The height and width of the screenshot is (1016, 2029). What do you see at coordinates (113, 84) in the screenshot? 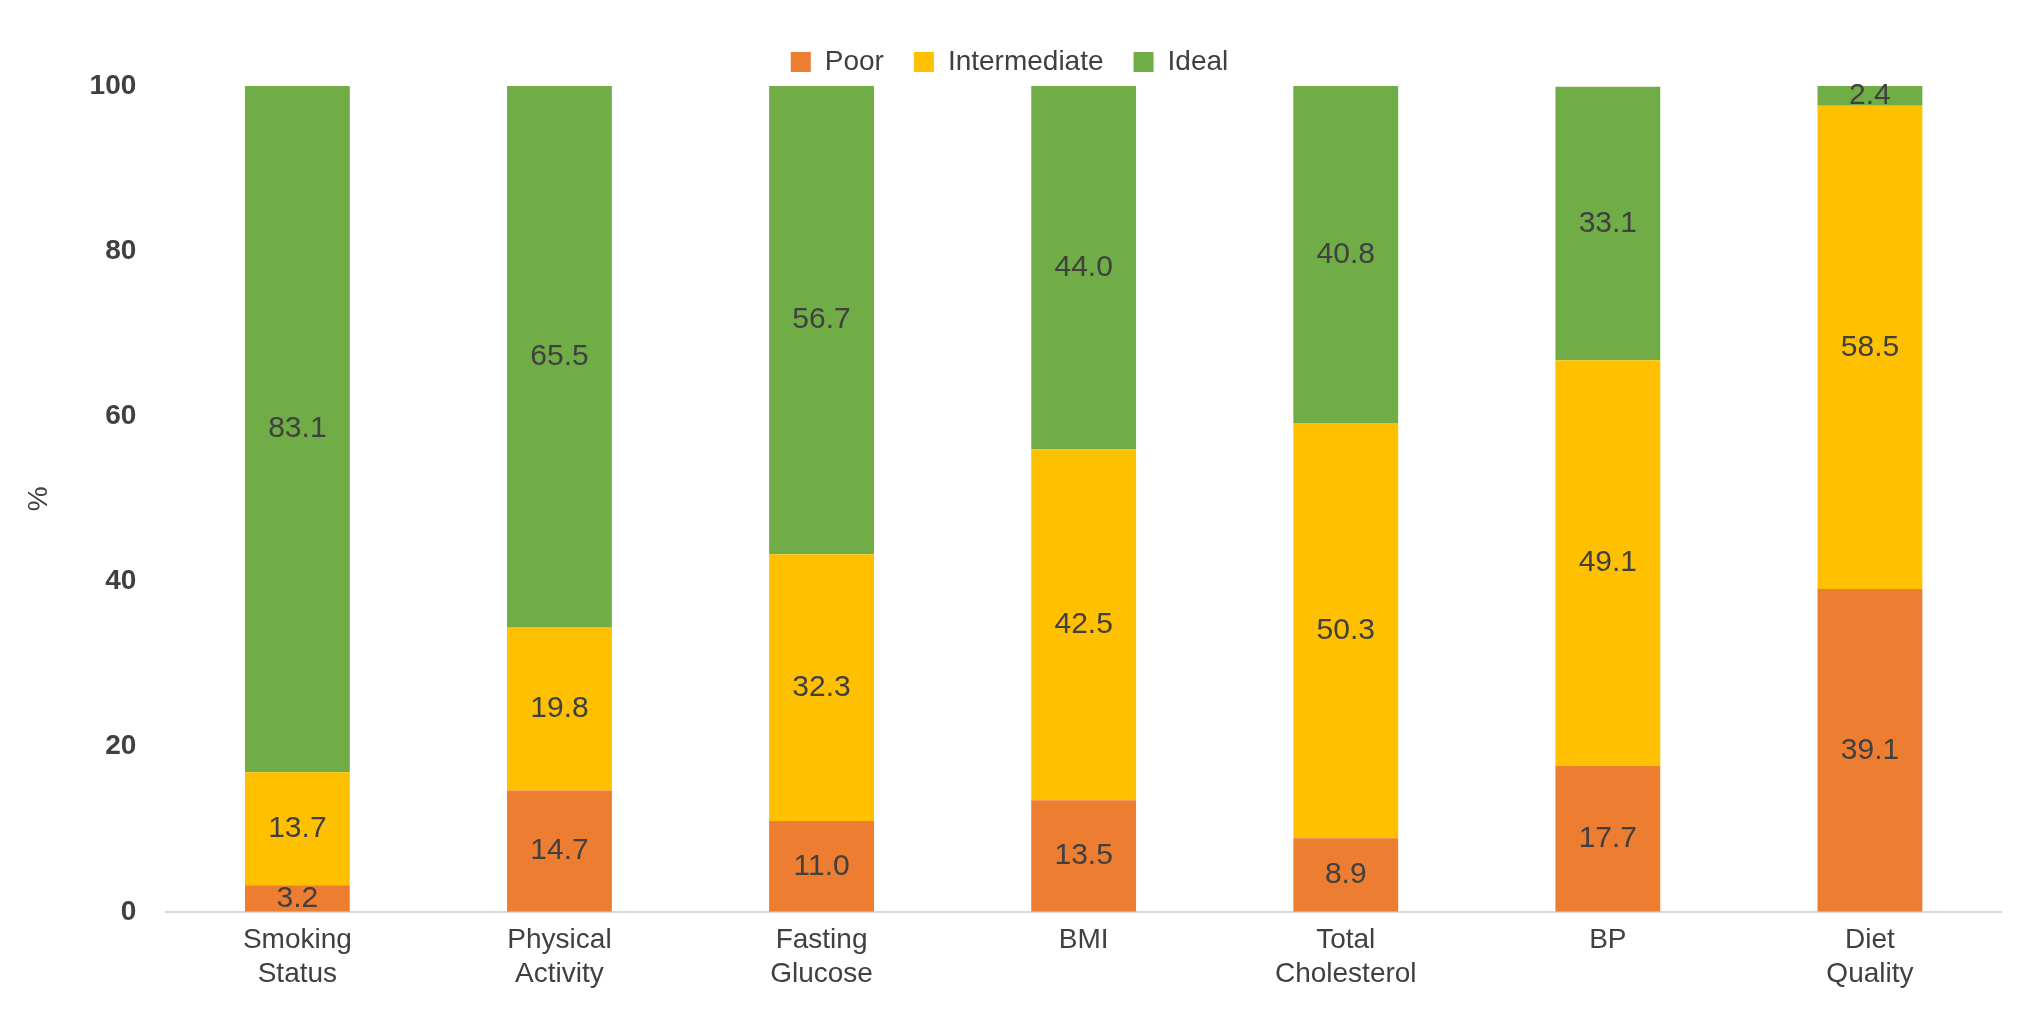
I see `y-tick-label: 100` at bounding box center [113, 84].